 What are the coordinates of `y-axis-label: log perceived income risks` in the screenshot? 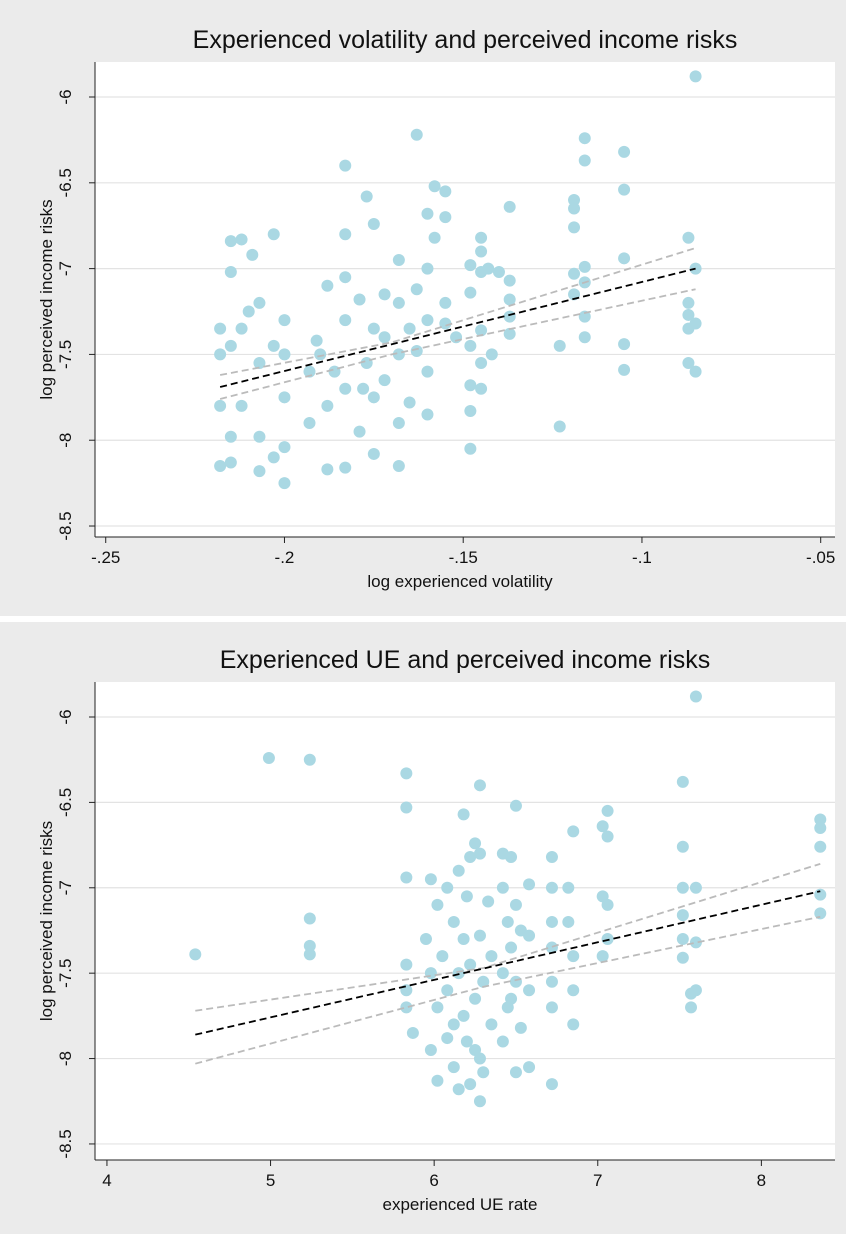 It's located at (46, 921).